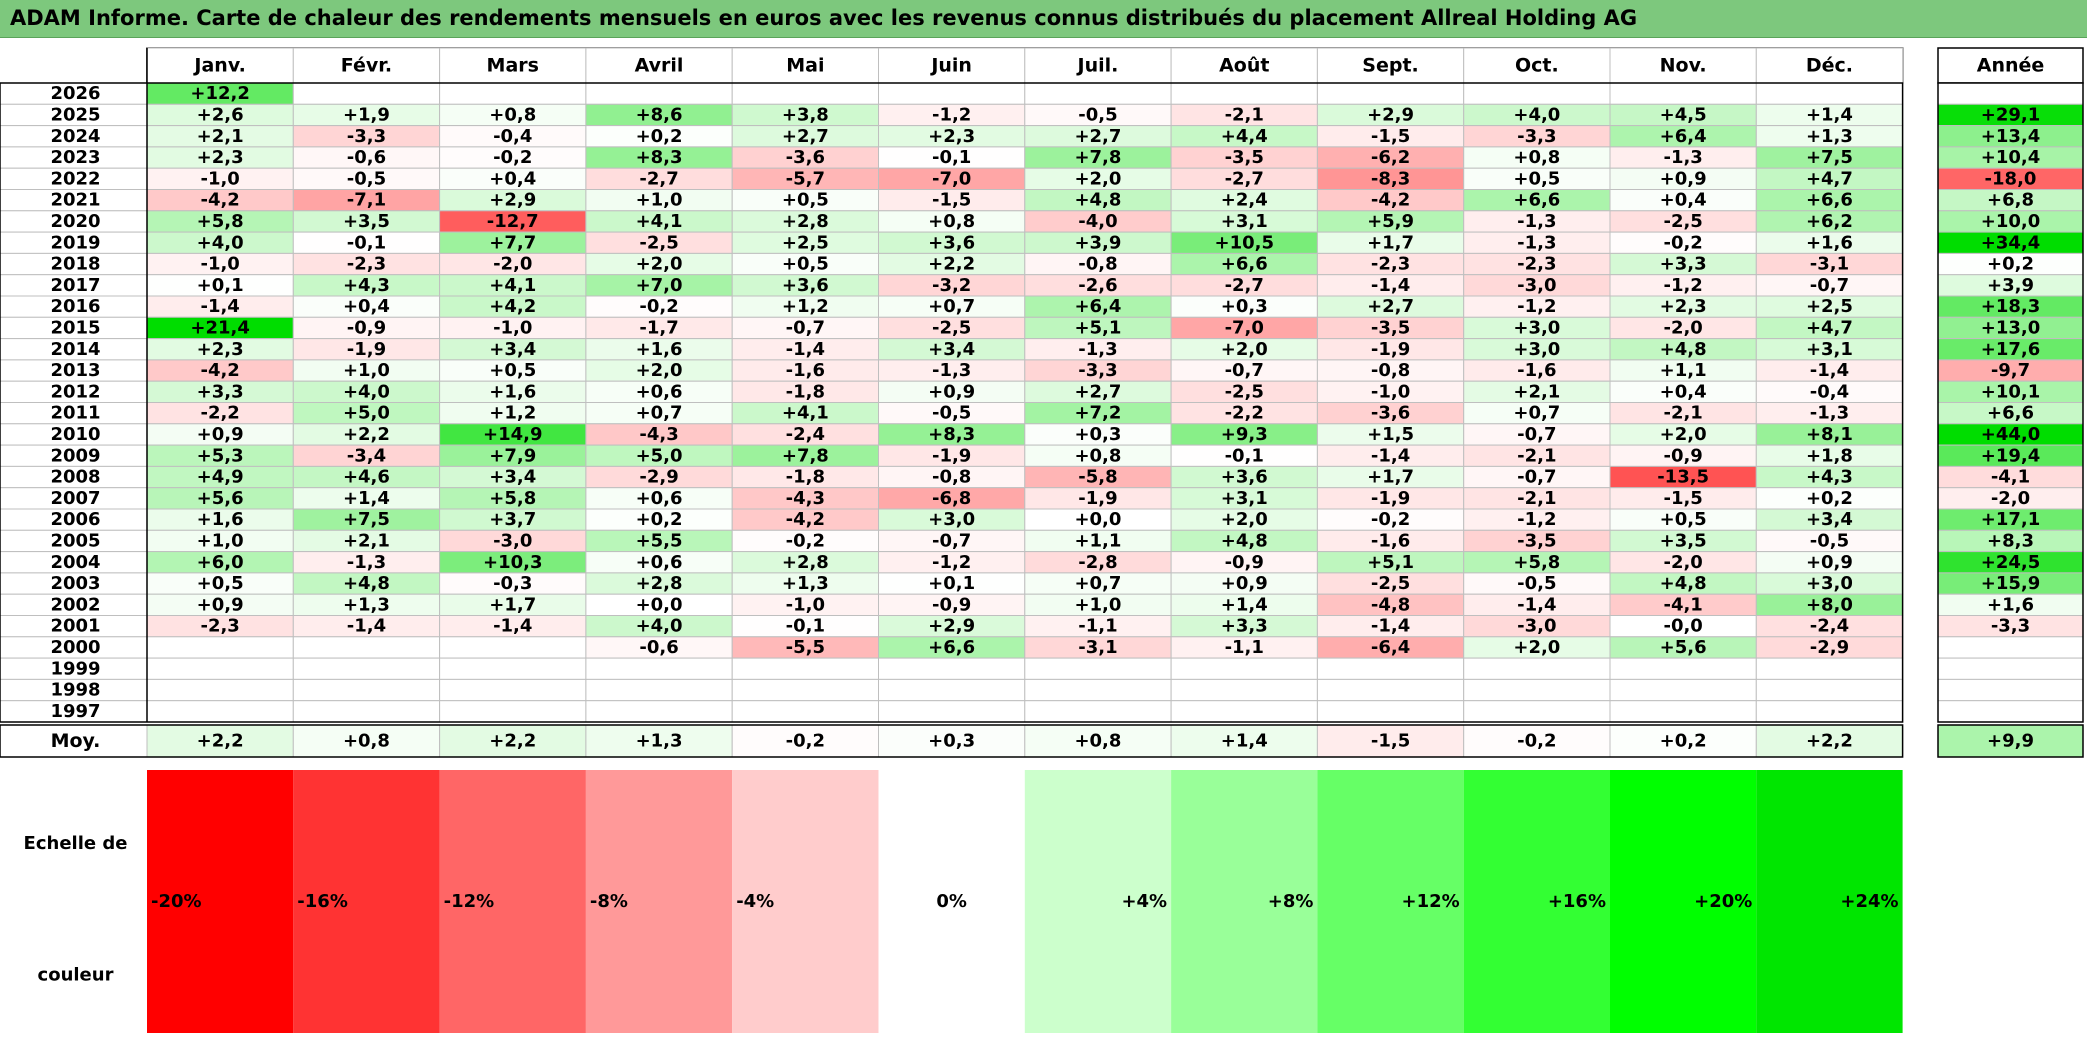  I want to click on cell-value: +4,6, so click(366, 477).